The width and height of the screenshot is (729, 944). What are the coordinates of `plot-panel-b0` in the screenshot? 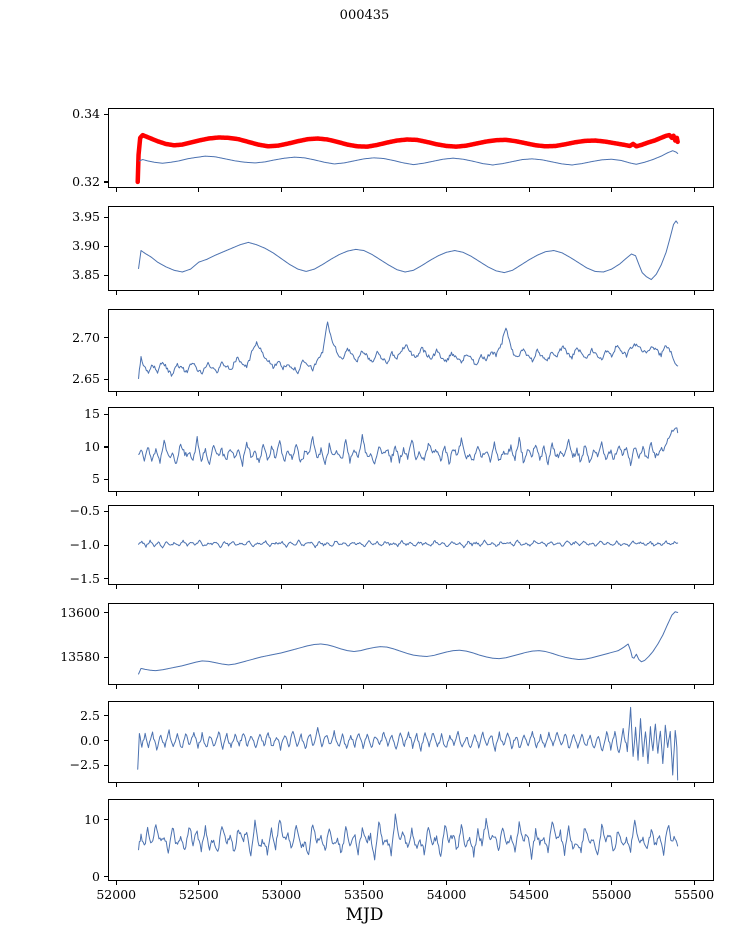 It's located at (411, 644).